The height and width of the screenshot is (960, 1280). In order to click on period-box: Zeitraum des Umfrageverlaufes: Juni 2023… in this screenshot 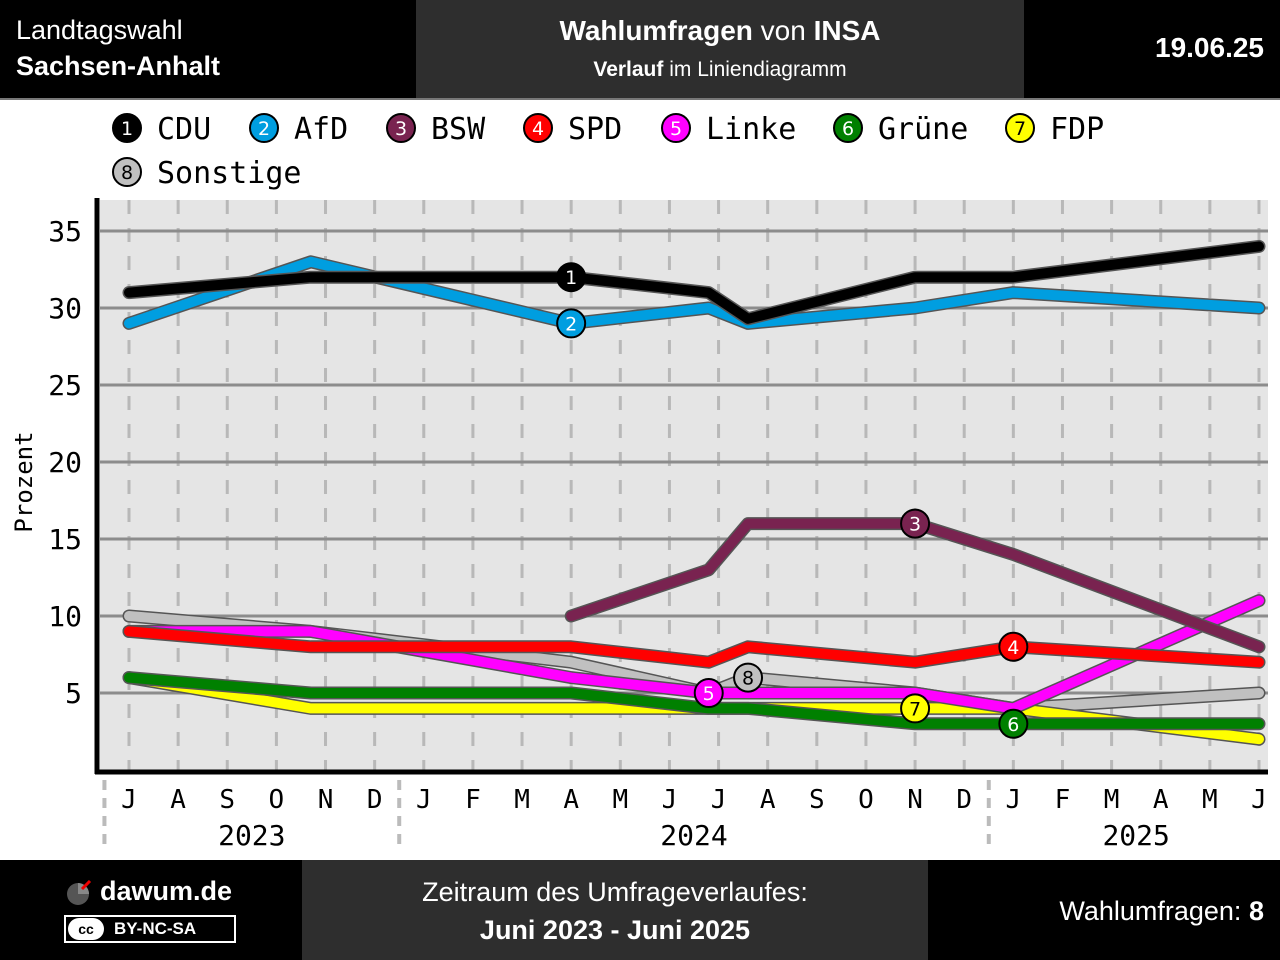, I will do `click(615, 910)`.